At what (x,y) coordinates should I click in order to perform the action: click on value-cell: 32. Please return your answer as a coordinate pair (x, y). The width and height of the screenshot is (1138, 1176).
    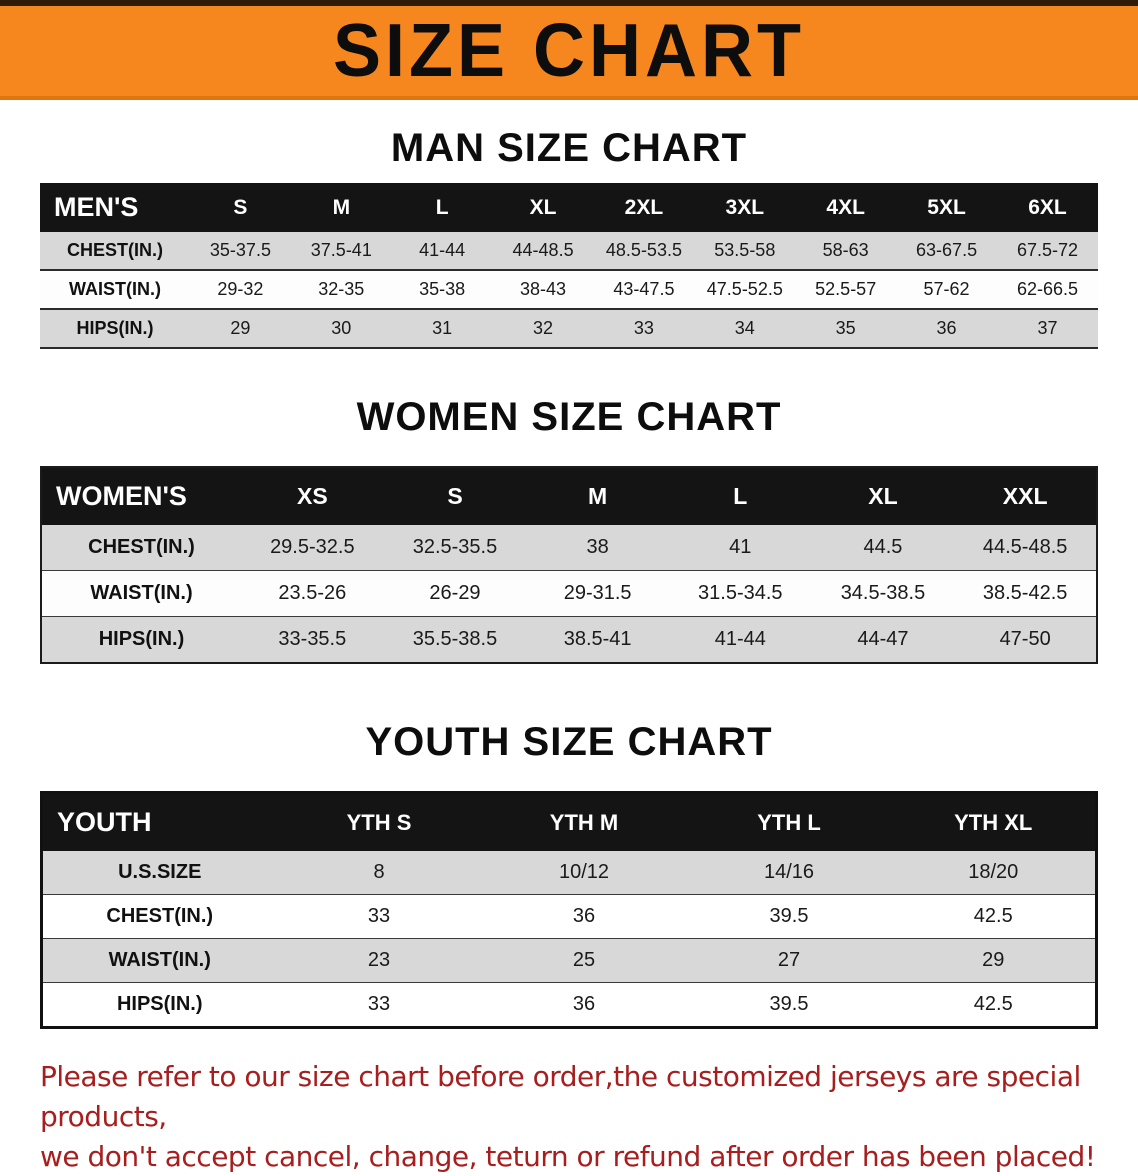
    Looking at the image, I should click on (543, 328).